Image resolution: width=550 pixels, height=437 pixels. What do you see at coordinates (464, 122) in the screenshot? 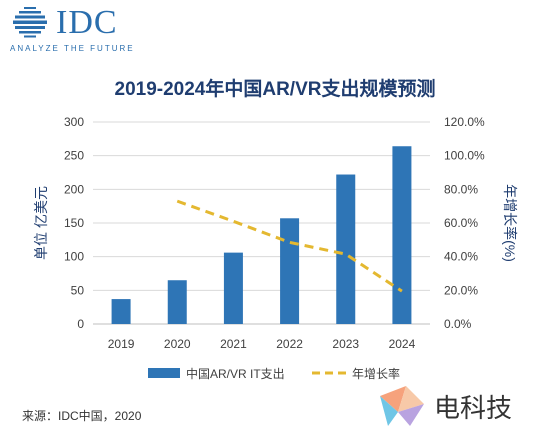
I see `y2-tick-label: 120.0%` at bounding box center [464, 122].